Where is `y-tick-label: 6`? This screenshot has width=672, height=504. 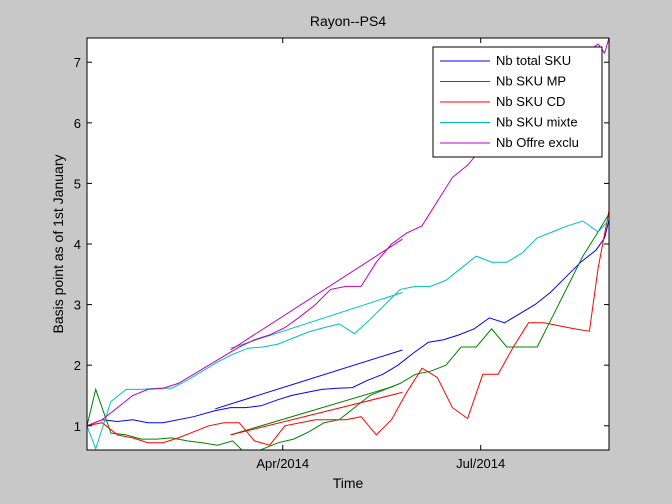
y-tick-label: 6 is located at coordinates (77, 123).